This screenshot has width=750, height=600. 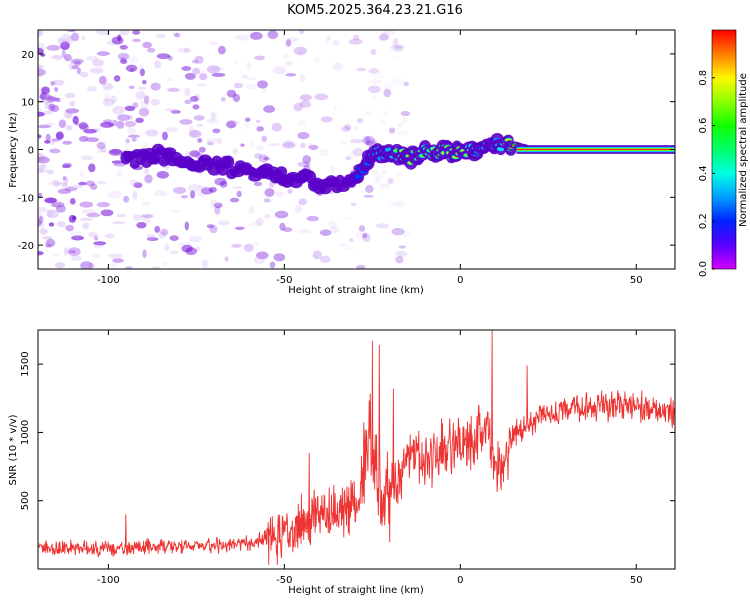 I want to click on x-tick-label: -100, so click(x=108, y=280).